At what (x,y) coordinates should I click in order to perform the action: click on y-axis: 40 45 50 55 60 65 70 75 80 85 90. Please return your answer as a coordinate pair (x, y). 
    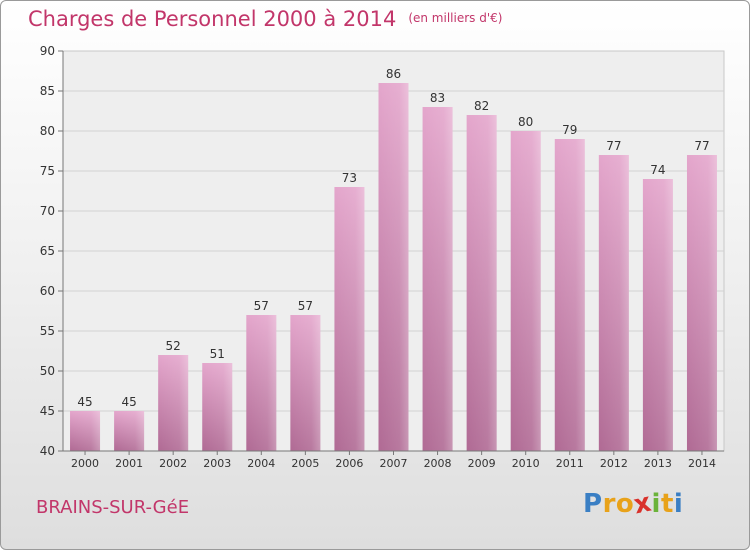
    Looking at the image, I should click on (52, 251).